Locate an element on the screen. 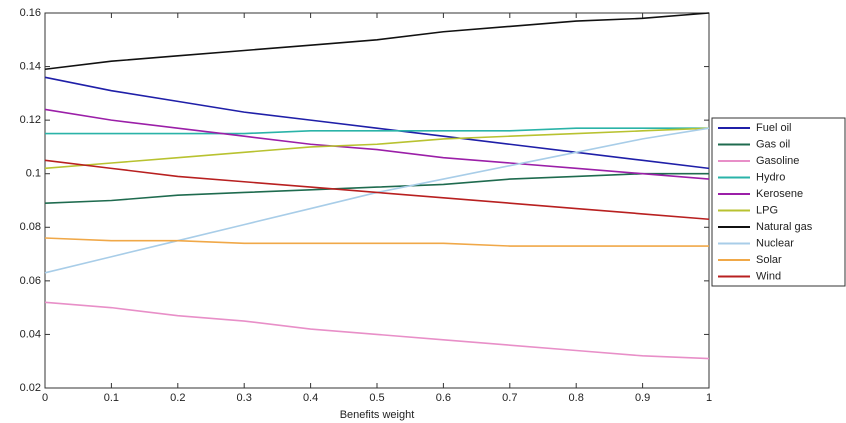 This screenshot has height=423, width=846. x-tick-label: 1 is located at coordinates (709, 398).